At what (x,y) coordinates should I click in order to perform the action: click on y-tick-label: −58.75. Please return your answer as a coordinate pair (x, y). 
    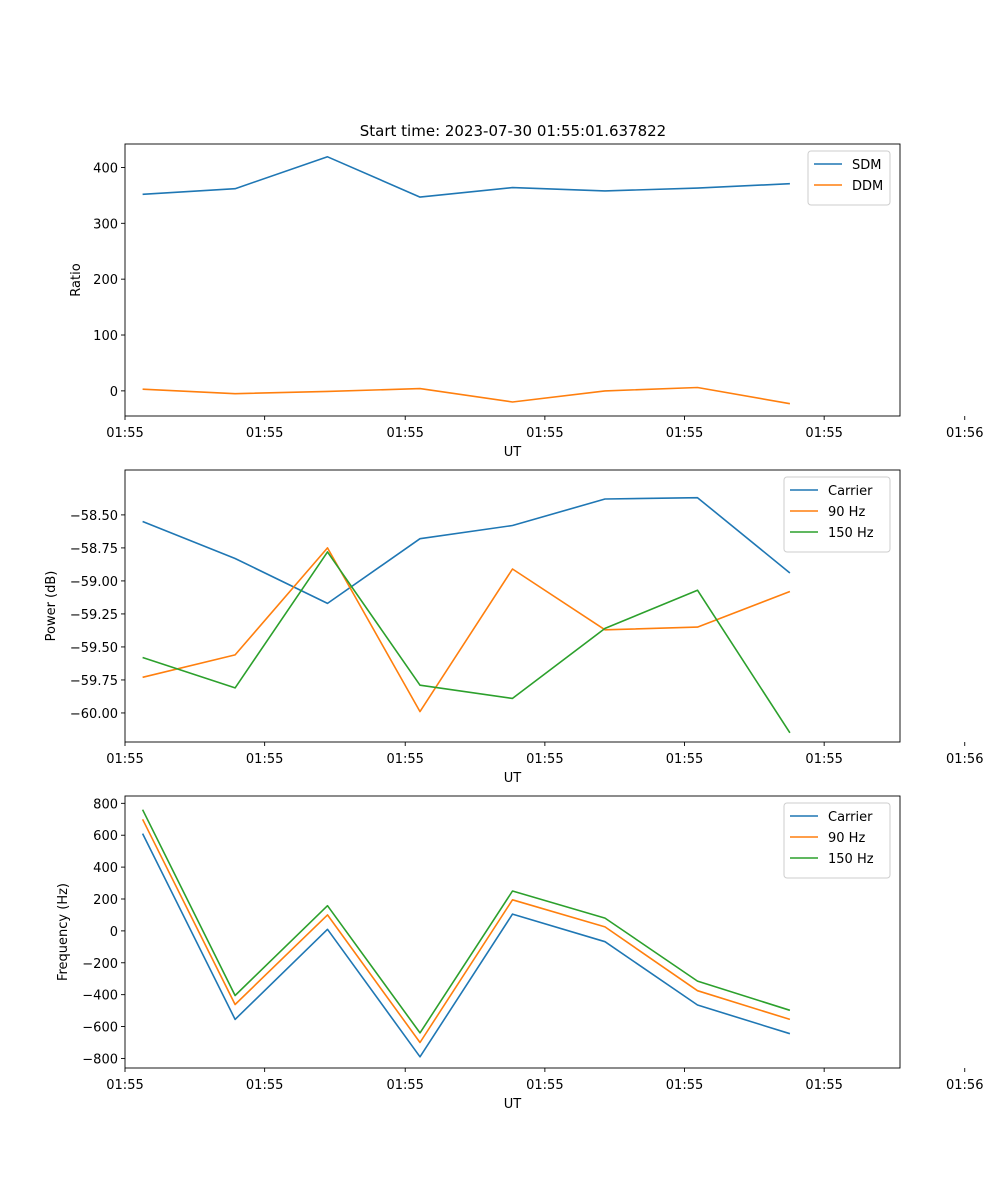
    Looking at the image, I should click on (94, 549).